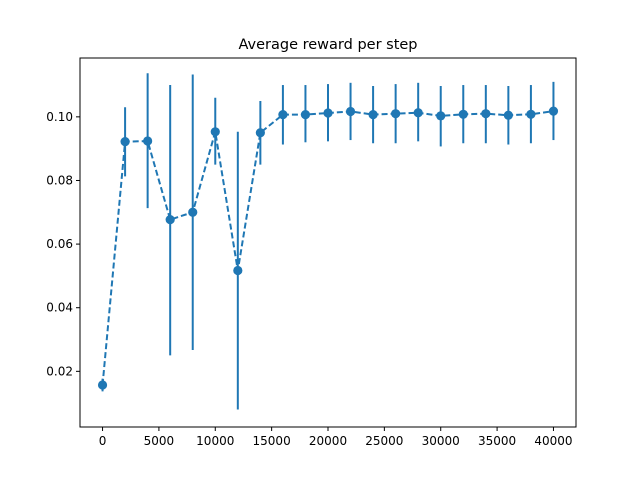 The height and width of the screenshot is (480, 640). Describe the element at coordinates (384, 441) in the screenshot. I see `x-tick-label: 25000` at that location.